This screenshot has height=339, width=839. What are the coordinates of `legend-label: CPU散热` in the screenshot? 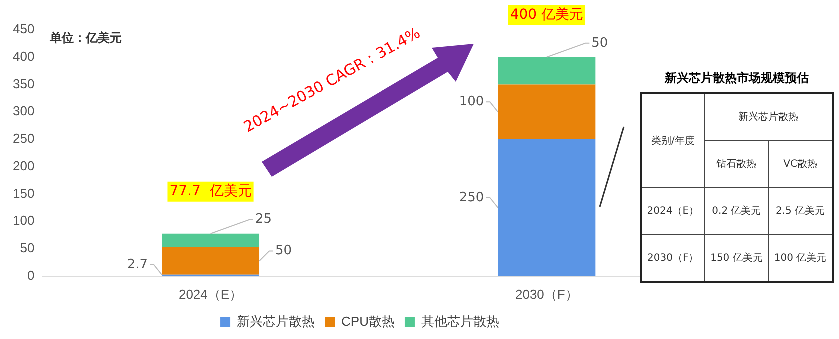 It's located at (368, 322).